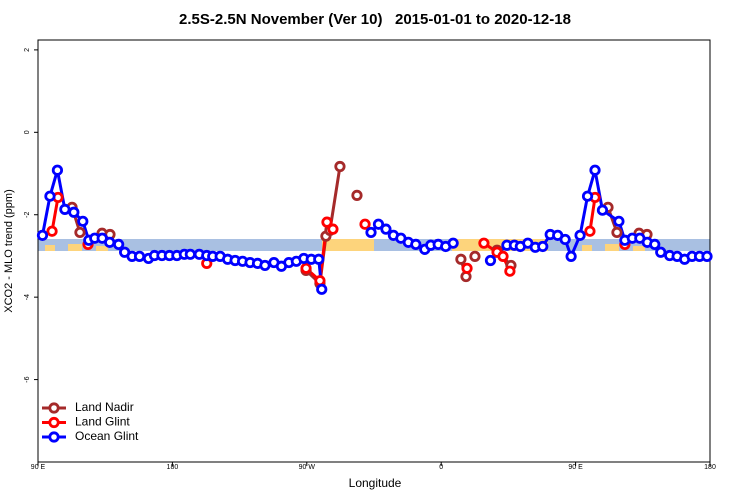 The image size is (750, 500). What do you see at coordinates (102, 422) in the screenshot?
I see `legend-label: Land Glint` at bounding box center [102, 422].